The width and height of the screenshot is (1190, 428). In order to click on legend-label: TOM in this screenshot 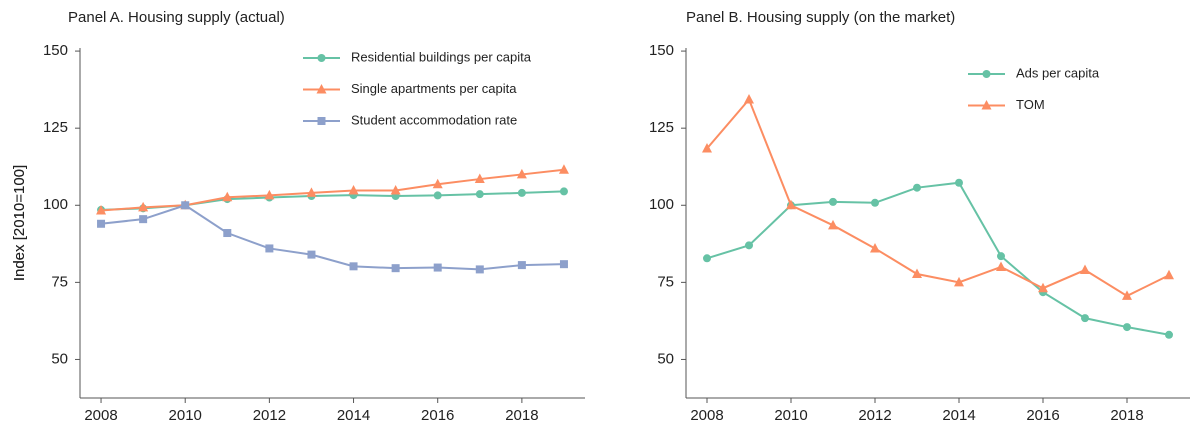, I will do `click(1030, 104)`.